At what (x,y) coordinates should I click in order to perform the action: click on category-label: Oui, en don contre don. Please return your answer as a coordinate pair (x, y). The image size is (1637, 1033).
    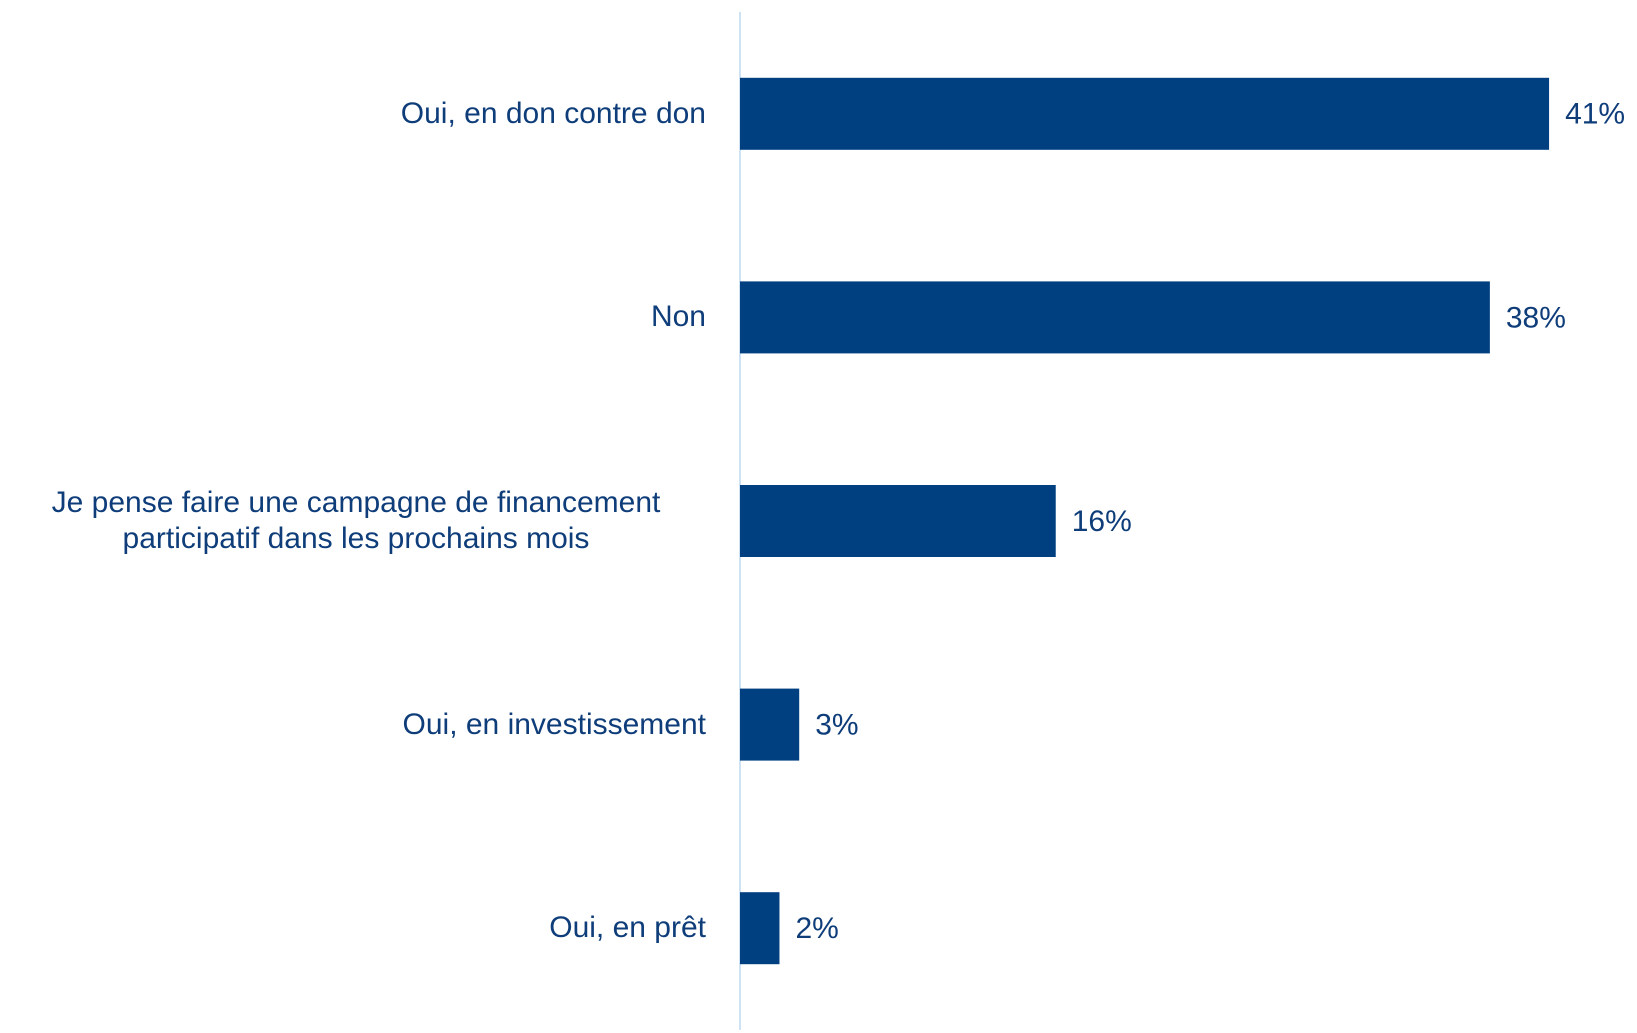
    Looking at the image, I should click on (553, 113).